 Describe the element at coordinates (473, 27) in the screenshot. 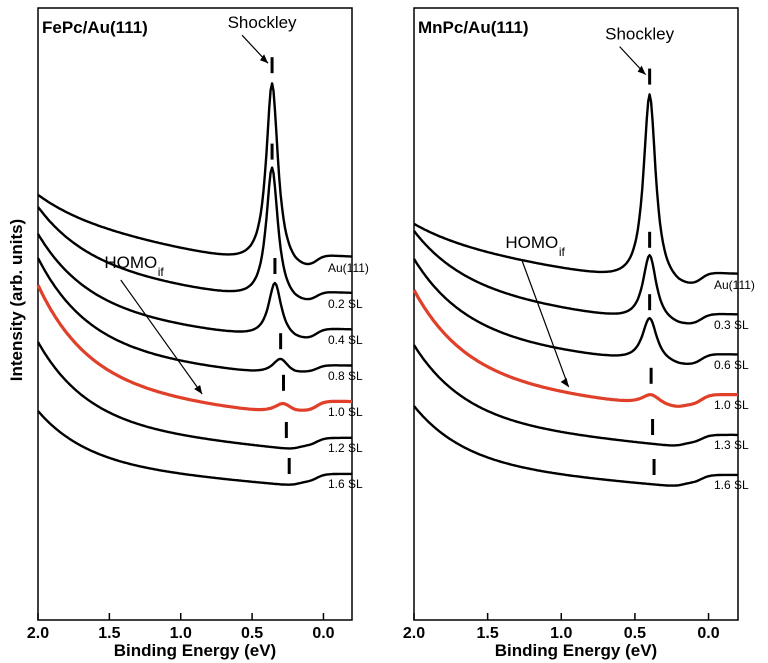

I see `panel-title: MnPc/Au(111)` at that location.